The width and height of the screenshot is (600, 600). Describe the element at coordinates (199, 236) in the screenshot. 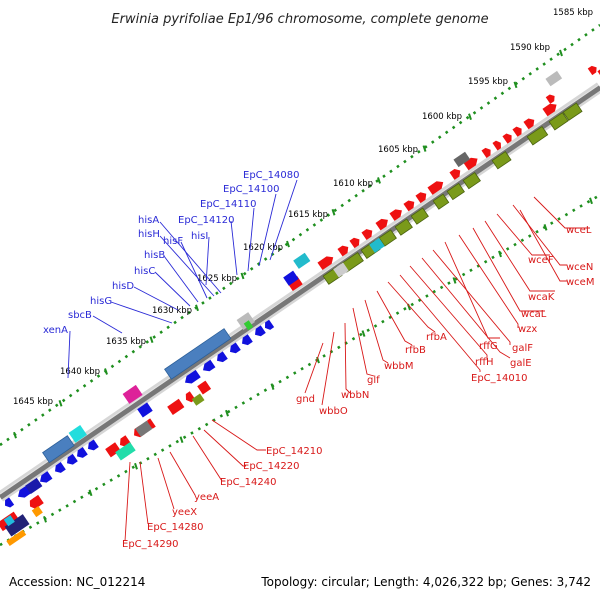

I see `gene-label-hisi: hisI` at that location.